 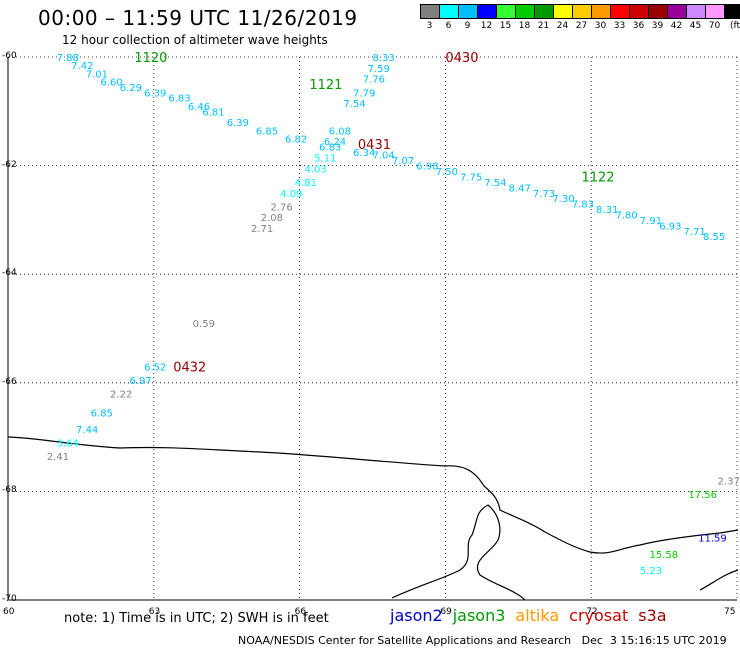 I want to click on wave-height-value: 6.34, so click(x=364, y=153).